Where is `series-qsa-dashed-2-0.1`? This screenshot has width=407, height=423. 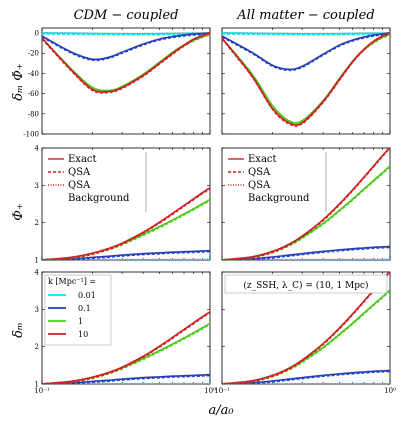
series-qsa-dashed-2-0.1 is located at coordinates (306, 52).